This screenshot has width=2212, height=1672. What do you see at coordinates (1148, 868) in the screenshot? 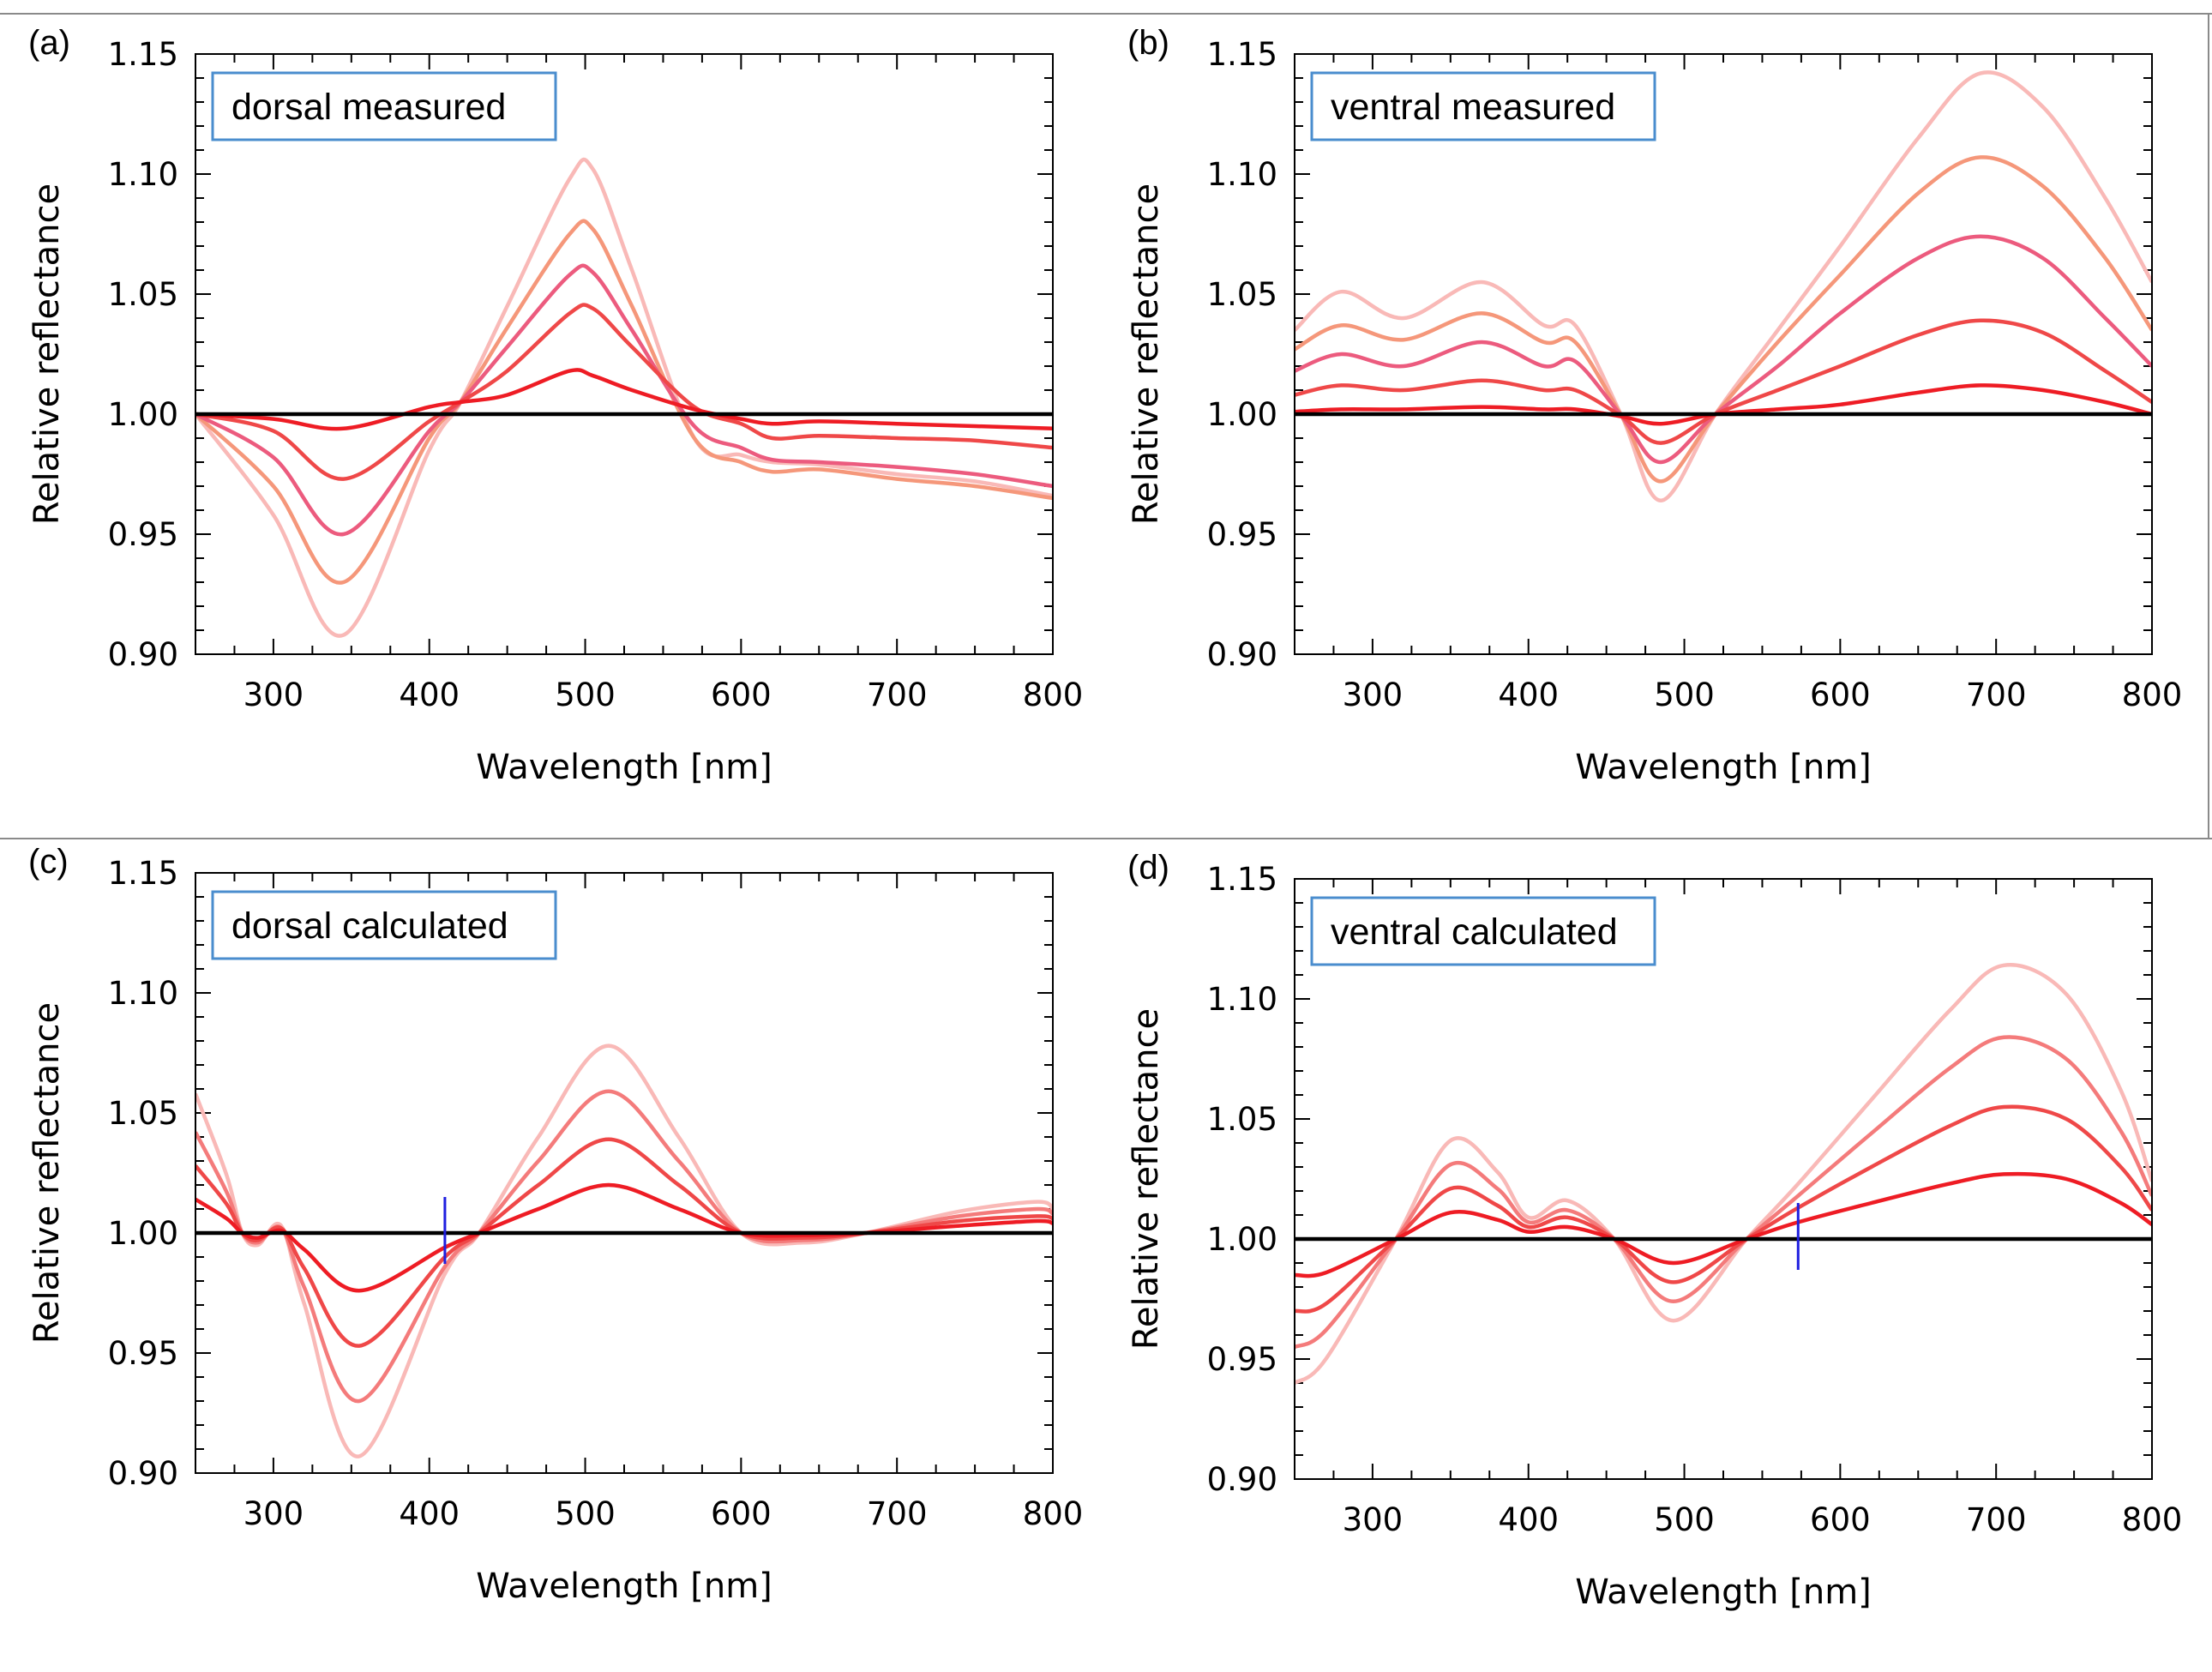
I see `panel-letter: (d)` at bounding box center [1148, 868].